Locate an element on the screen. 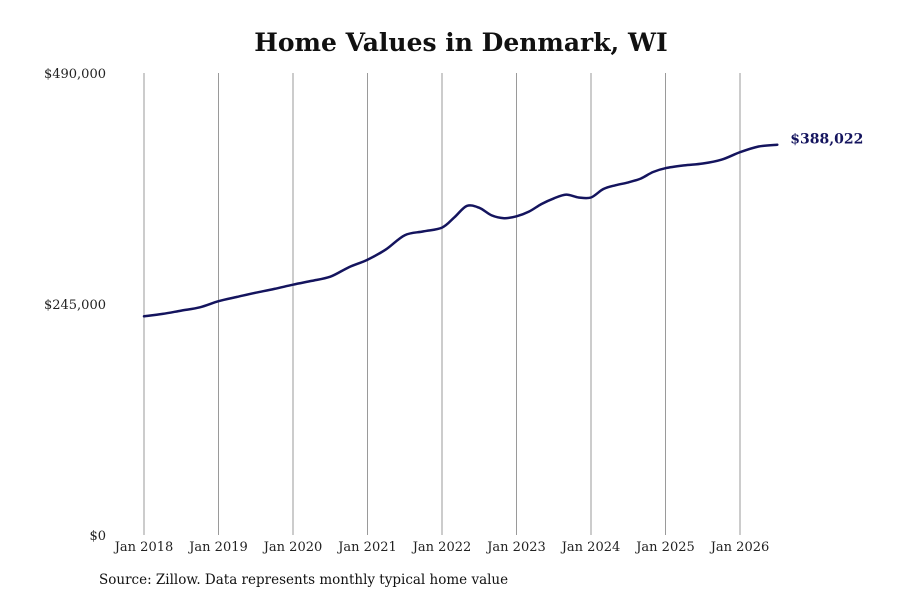  chart-title: Home Values in Denmark, WI is located at coordinates (460, 42).